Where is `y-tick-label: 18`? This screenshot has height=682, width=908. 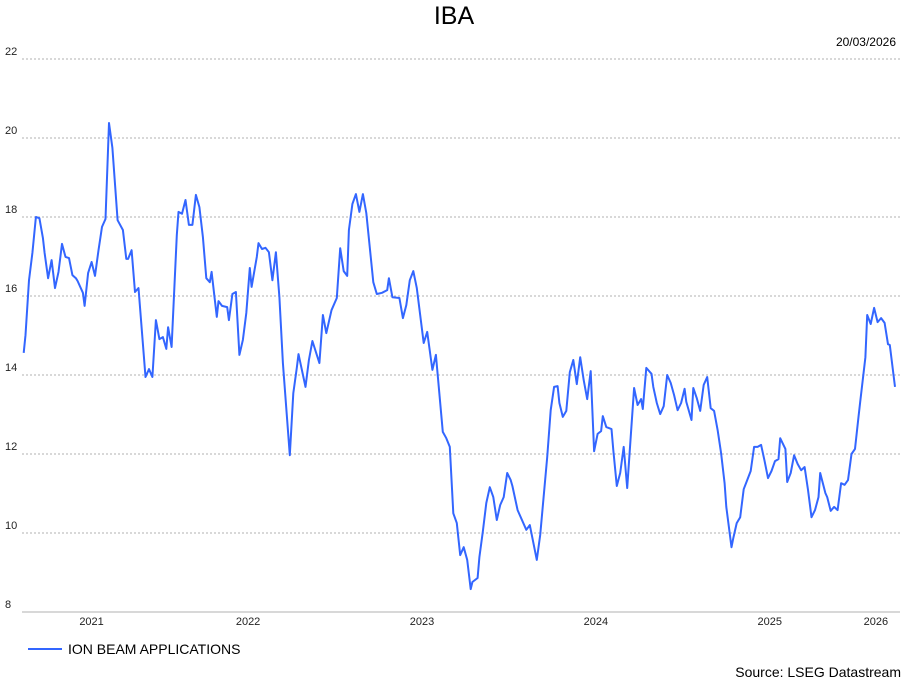 y-tick-label: 18 is located at coordinates (11, 210).